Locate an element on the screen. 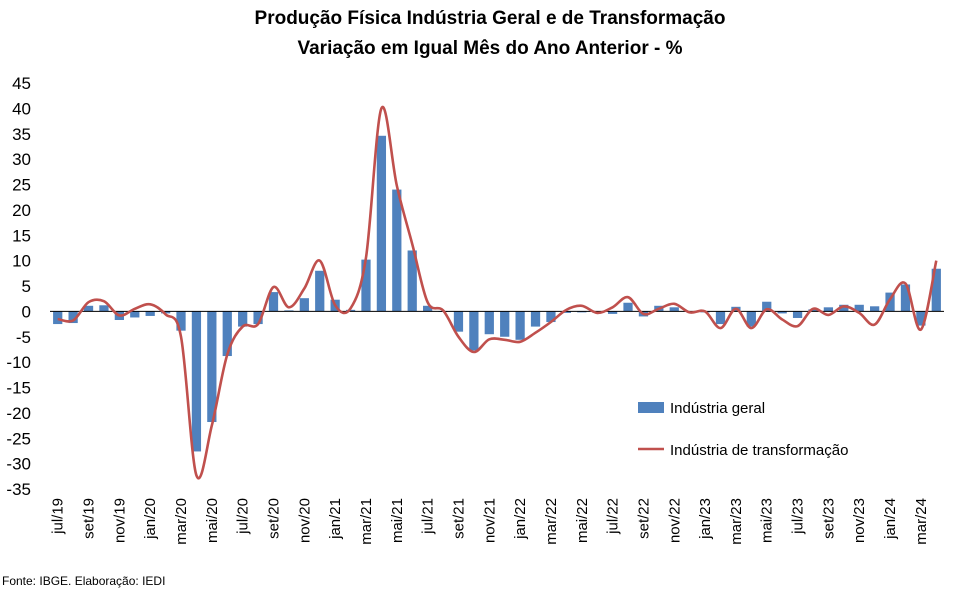 This screenshot has width=958, height=593. y-tick-label: 20 is located at coordinates (21, 210).